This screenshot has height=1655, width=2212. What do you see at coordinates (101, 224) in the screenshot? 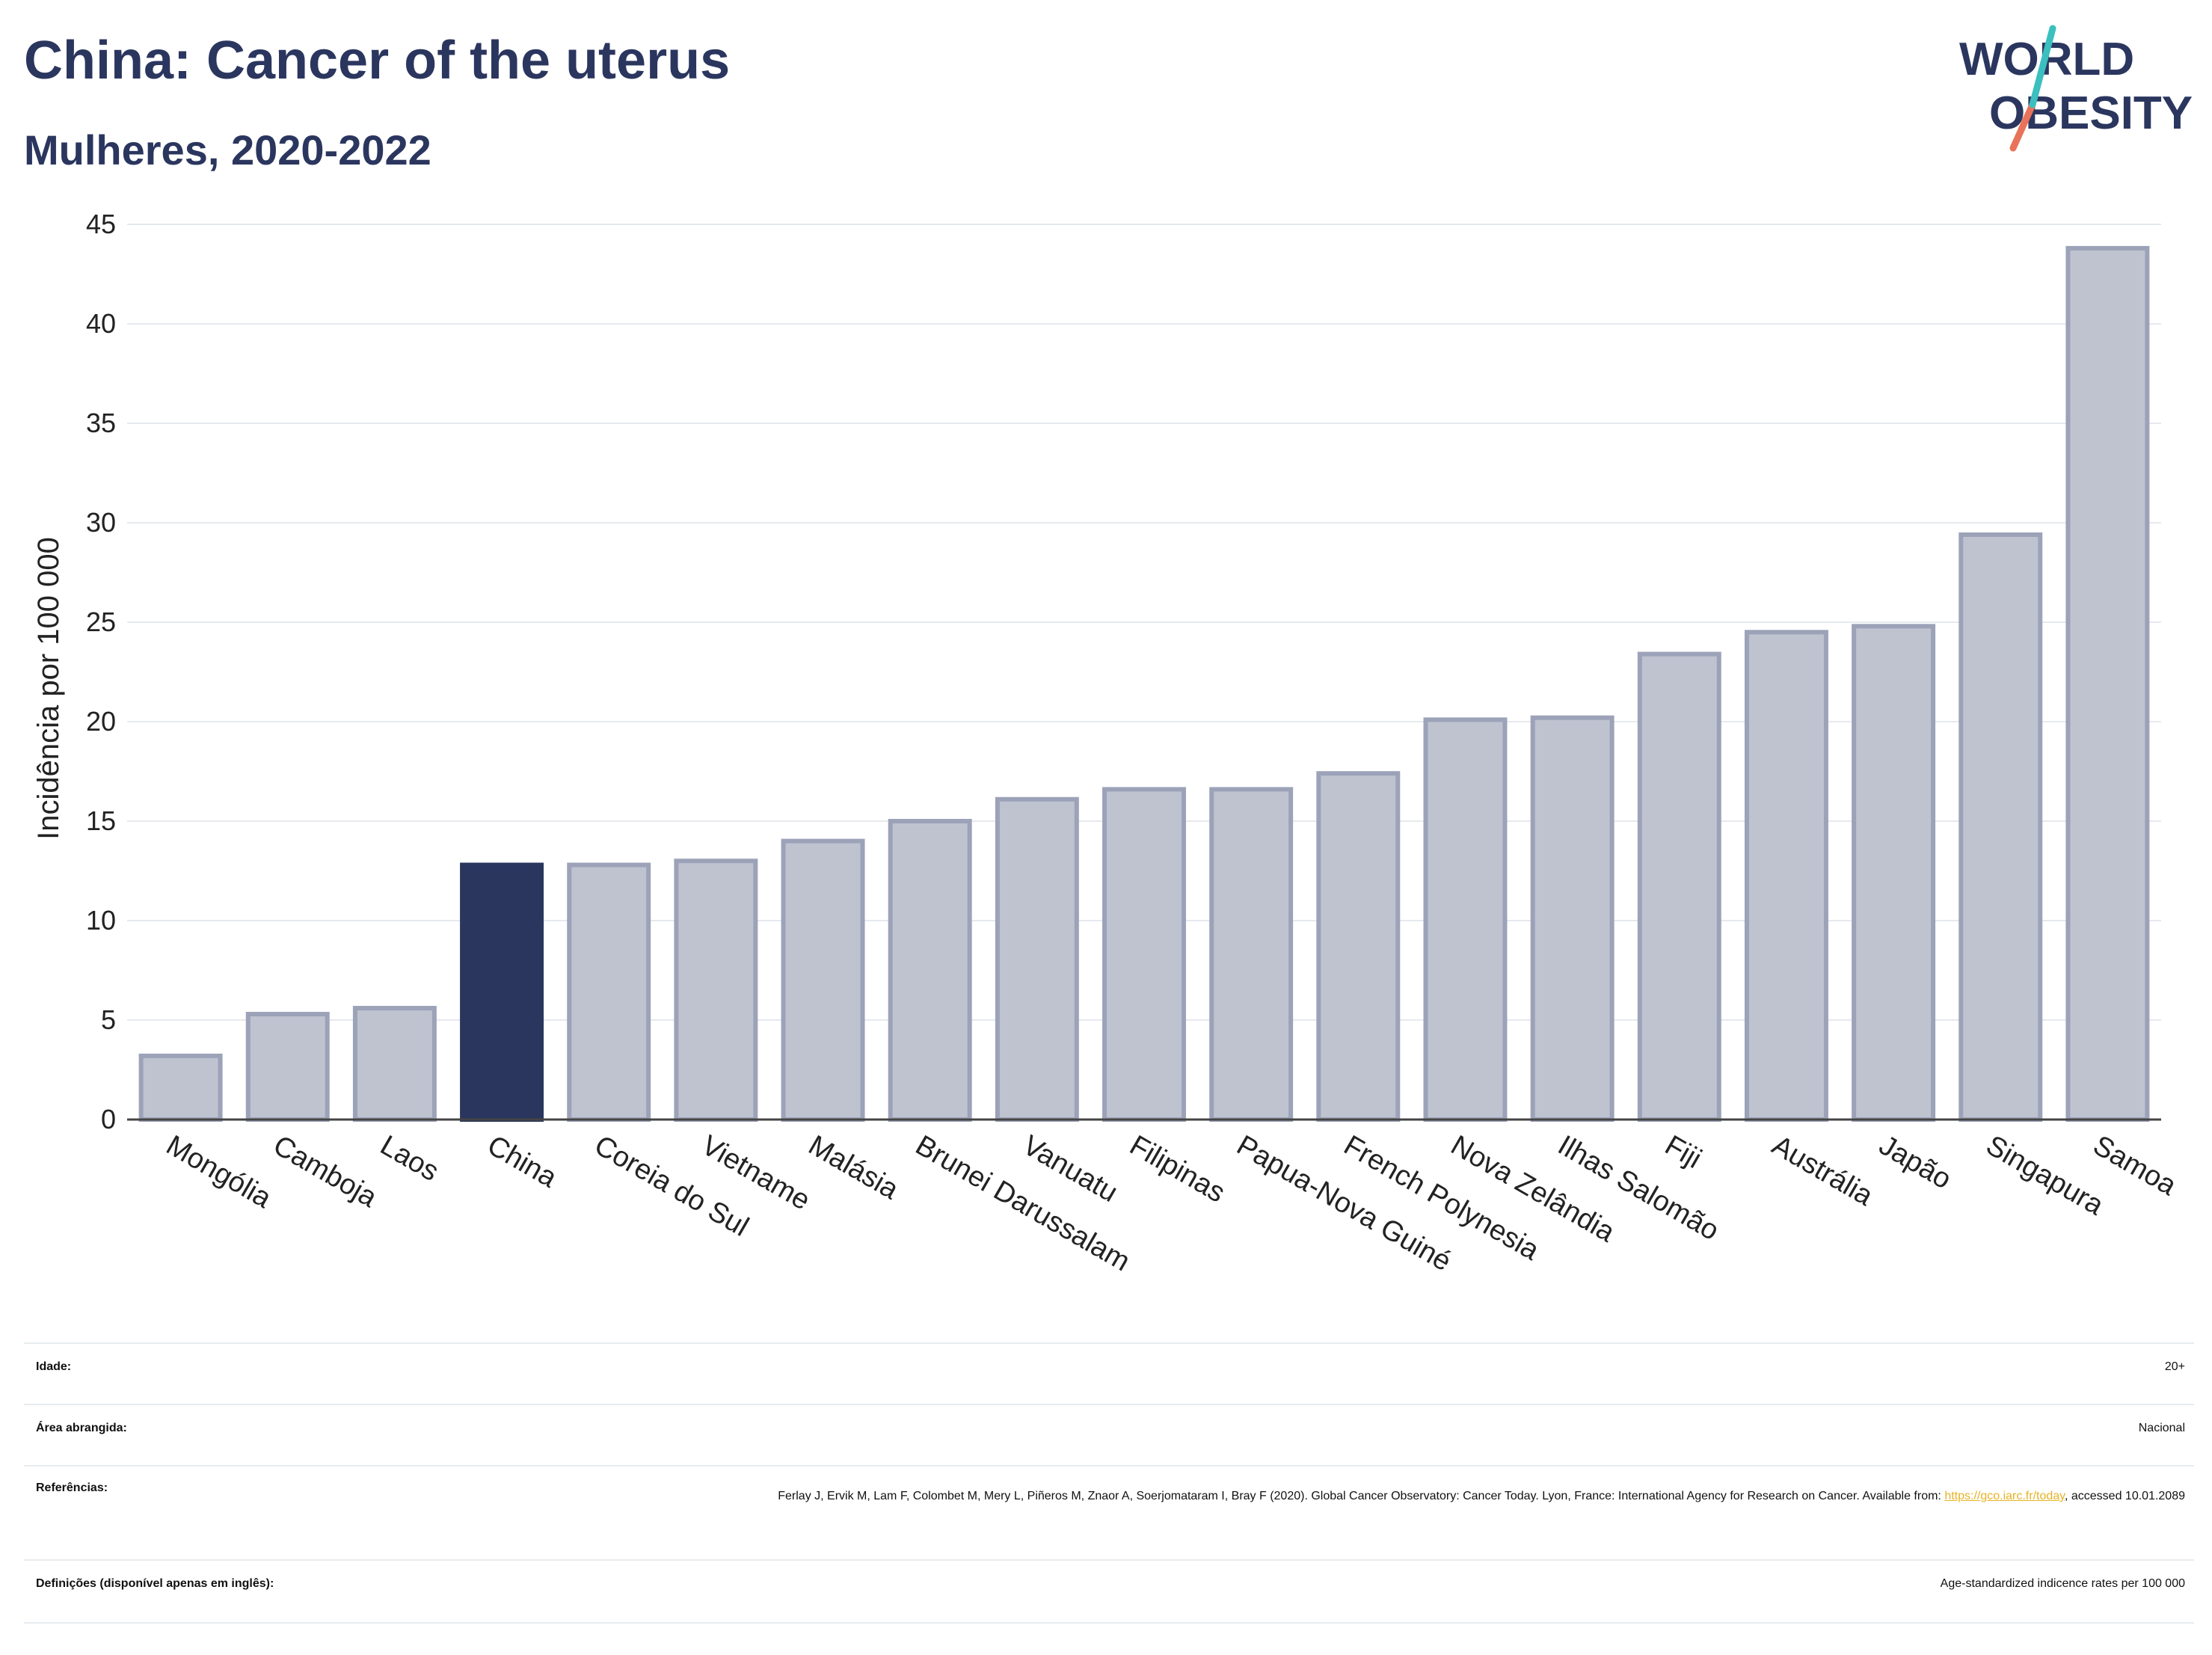
I see `y-tick-label: 45` at bounding box center [101, 224].